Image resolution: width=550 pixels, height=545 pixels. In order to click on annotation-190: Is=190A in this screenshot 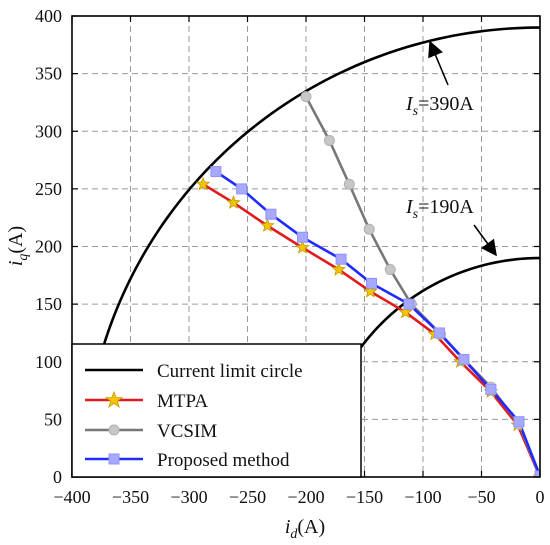, I will do `click(439, 209)`.